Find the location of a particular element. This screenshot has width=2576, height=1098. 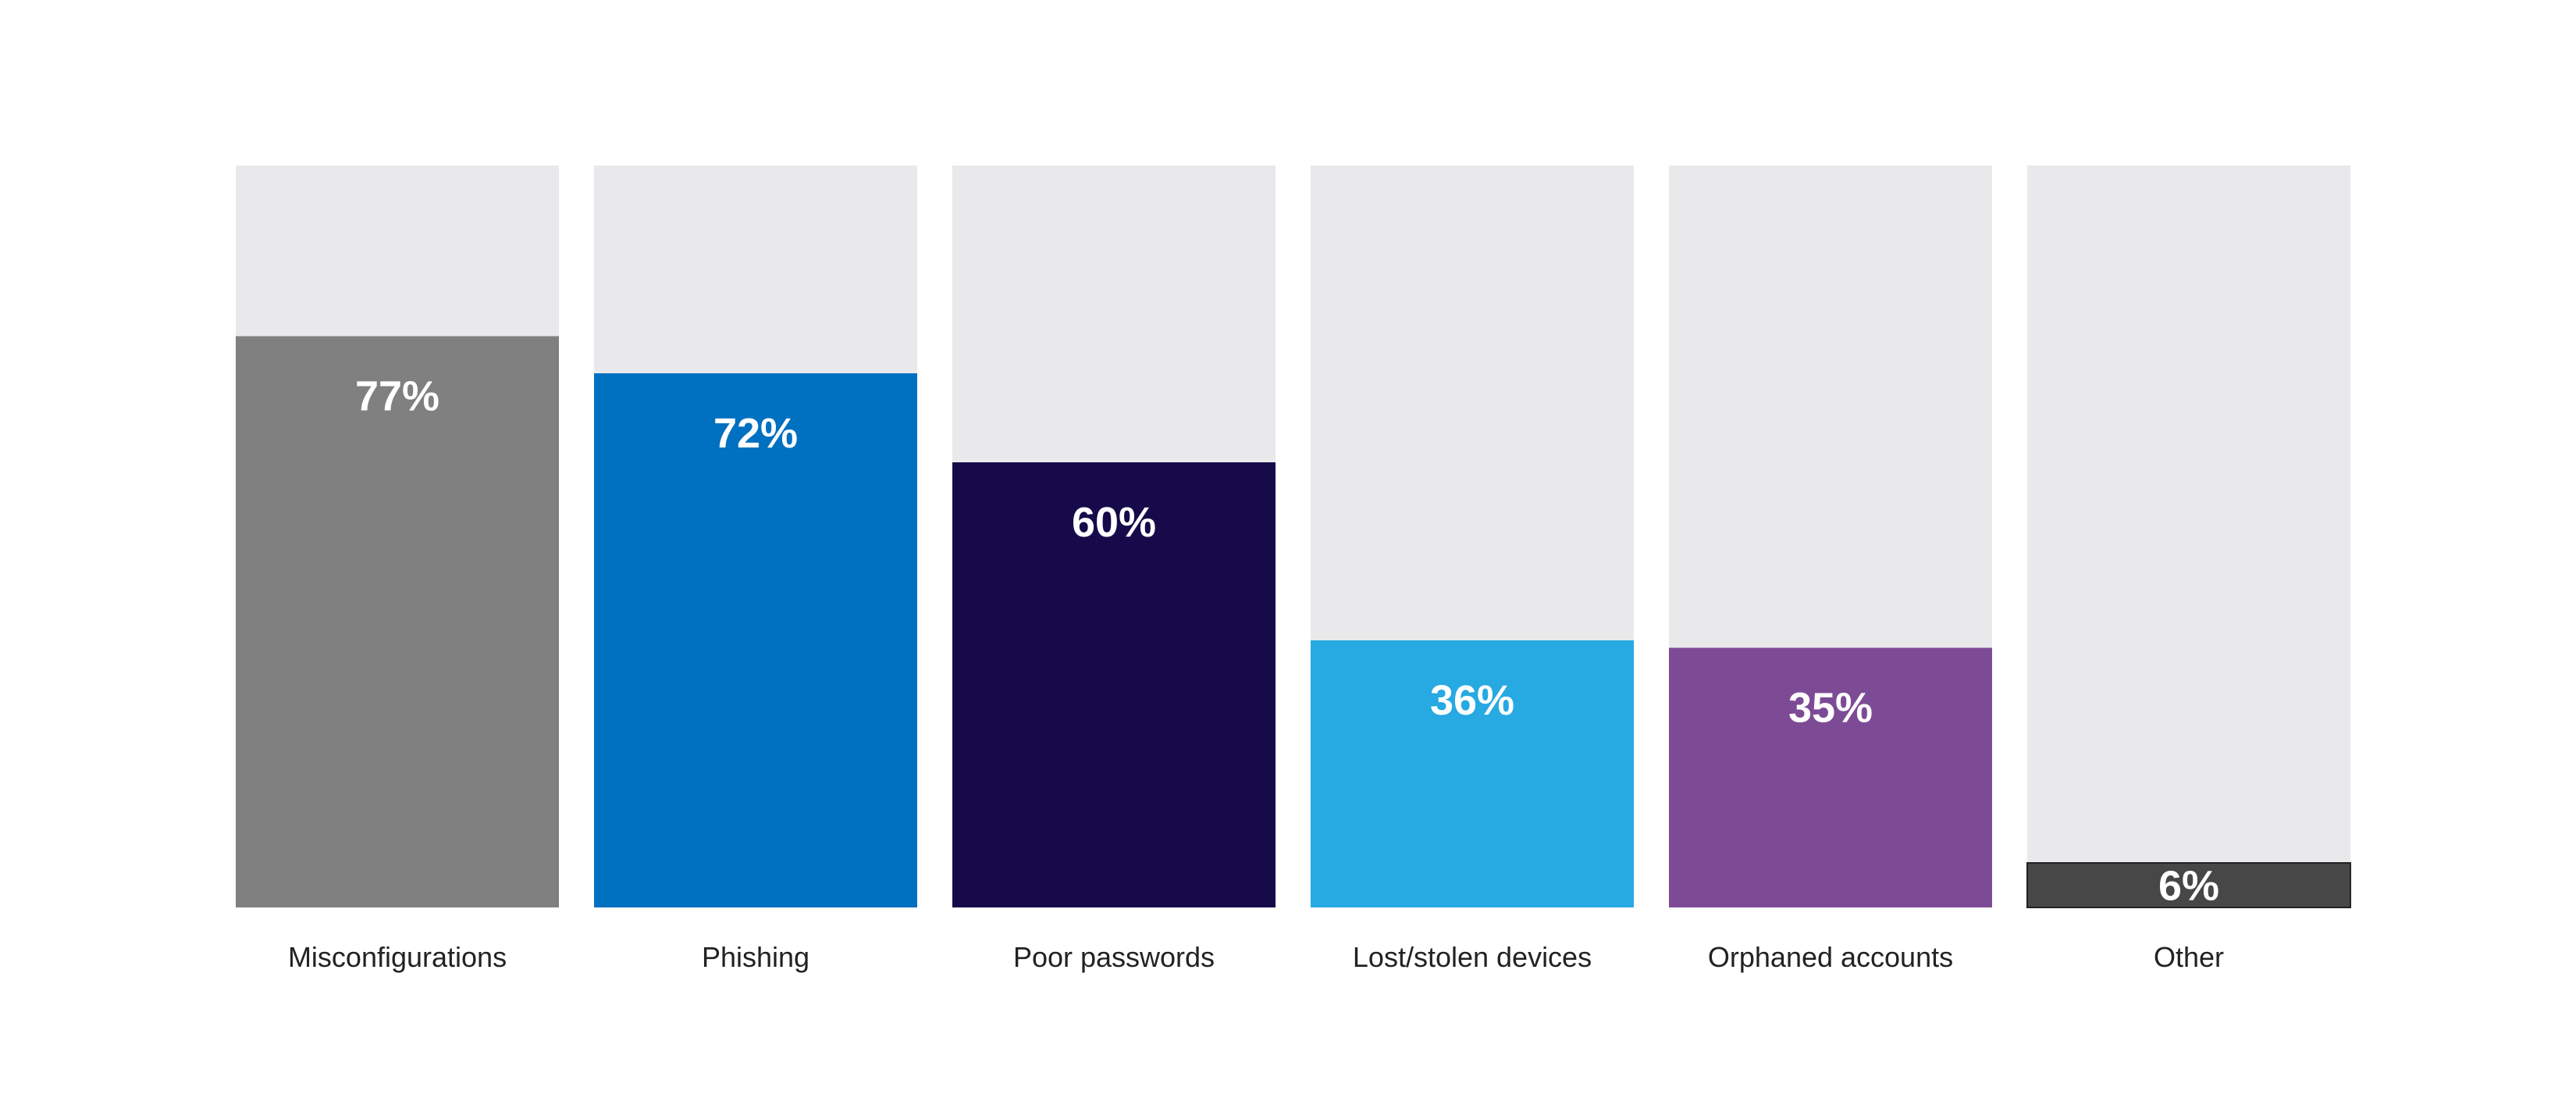

bar-orphaned-accounts is located at coordinates (1830, 777).